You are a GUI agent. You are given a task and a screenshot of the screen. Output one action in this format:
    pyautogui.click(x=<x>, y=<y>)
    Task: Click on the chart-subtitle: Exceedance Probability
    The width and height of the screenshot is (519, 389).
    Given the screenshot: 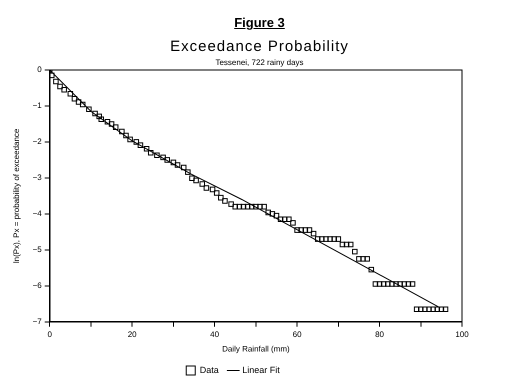 What is the action you would take?
    pyautogui.click(x=259, y=46)
    